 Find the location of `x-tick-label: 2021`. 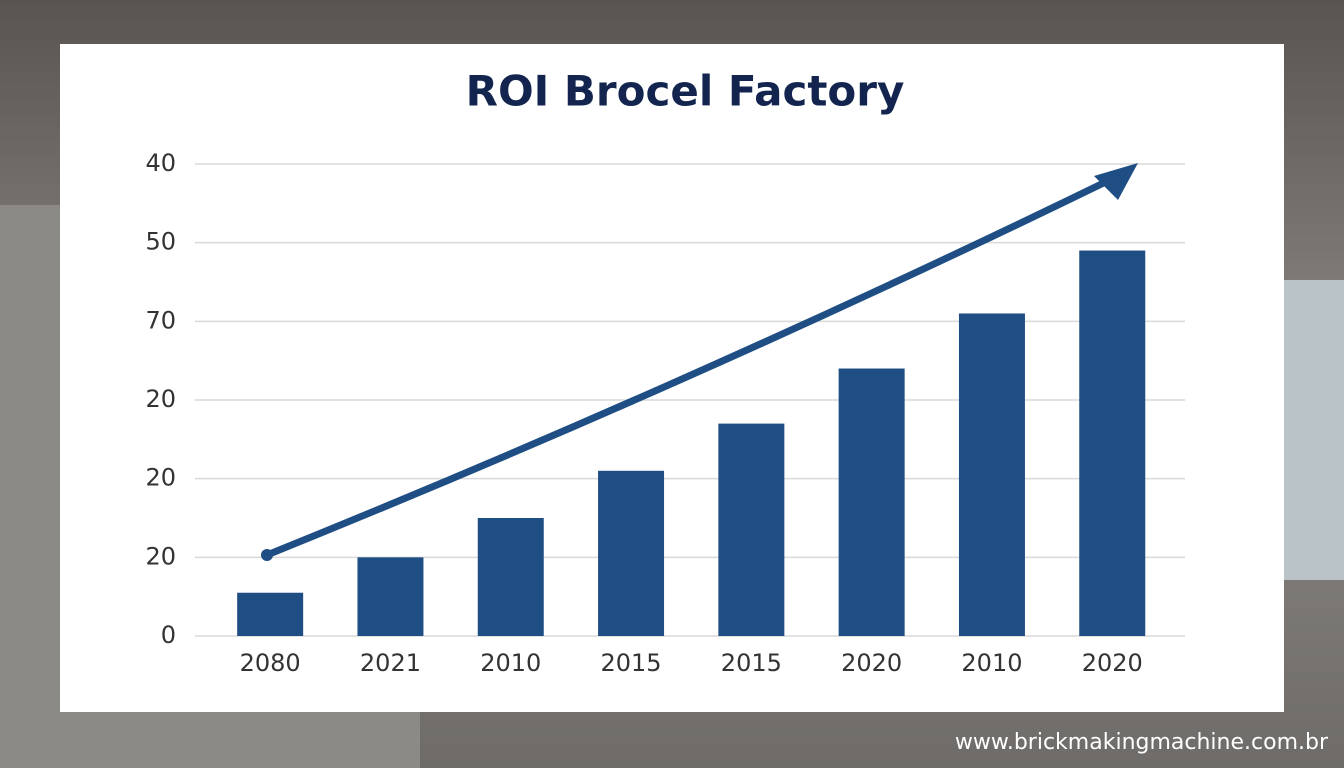

x-tick-label: 2021 is located at coordinates (390, 663).